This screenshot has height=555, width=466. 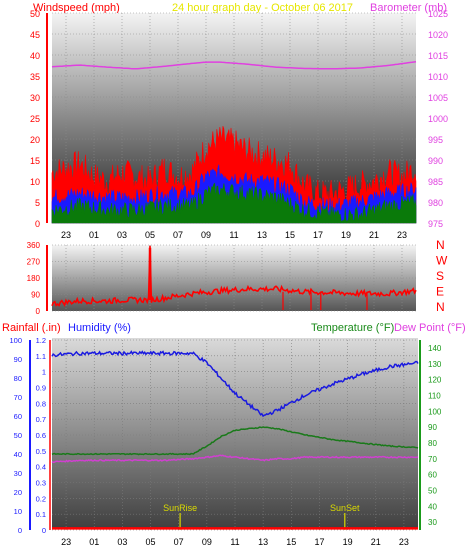 What do you see at coordinates (37, 203) in the screenshot?
I see `windspeed-tick-label: 5` at bounding box center [37, 203].